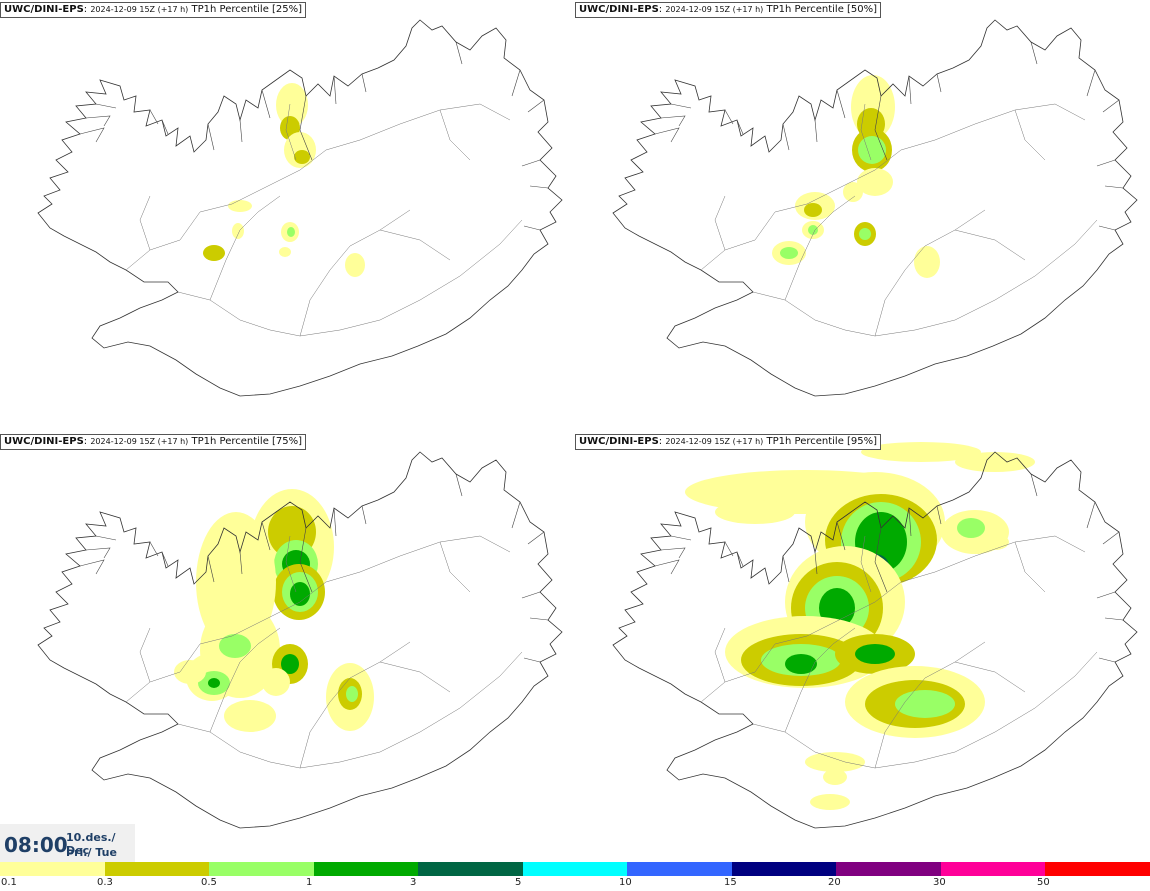 This screenshot has width=1150, height=891. Describe the element at coordinates (625, 882) in the screenshot. I see `legend-tick-label: 10` at that location.